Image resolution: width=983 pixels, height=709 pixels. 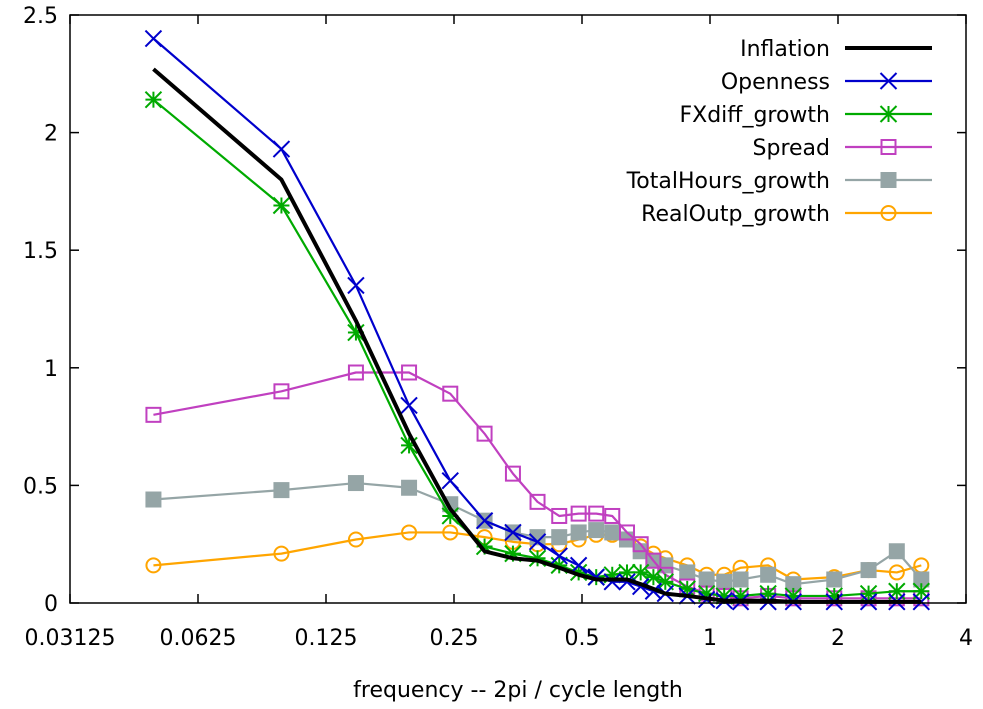 What do you see at coordinates (754, 115) in the screenshot?
I see `legend-label: FXdiff_growth` at bounding box center [754, 115].